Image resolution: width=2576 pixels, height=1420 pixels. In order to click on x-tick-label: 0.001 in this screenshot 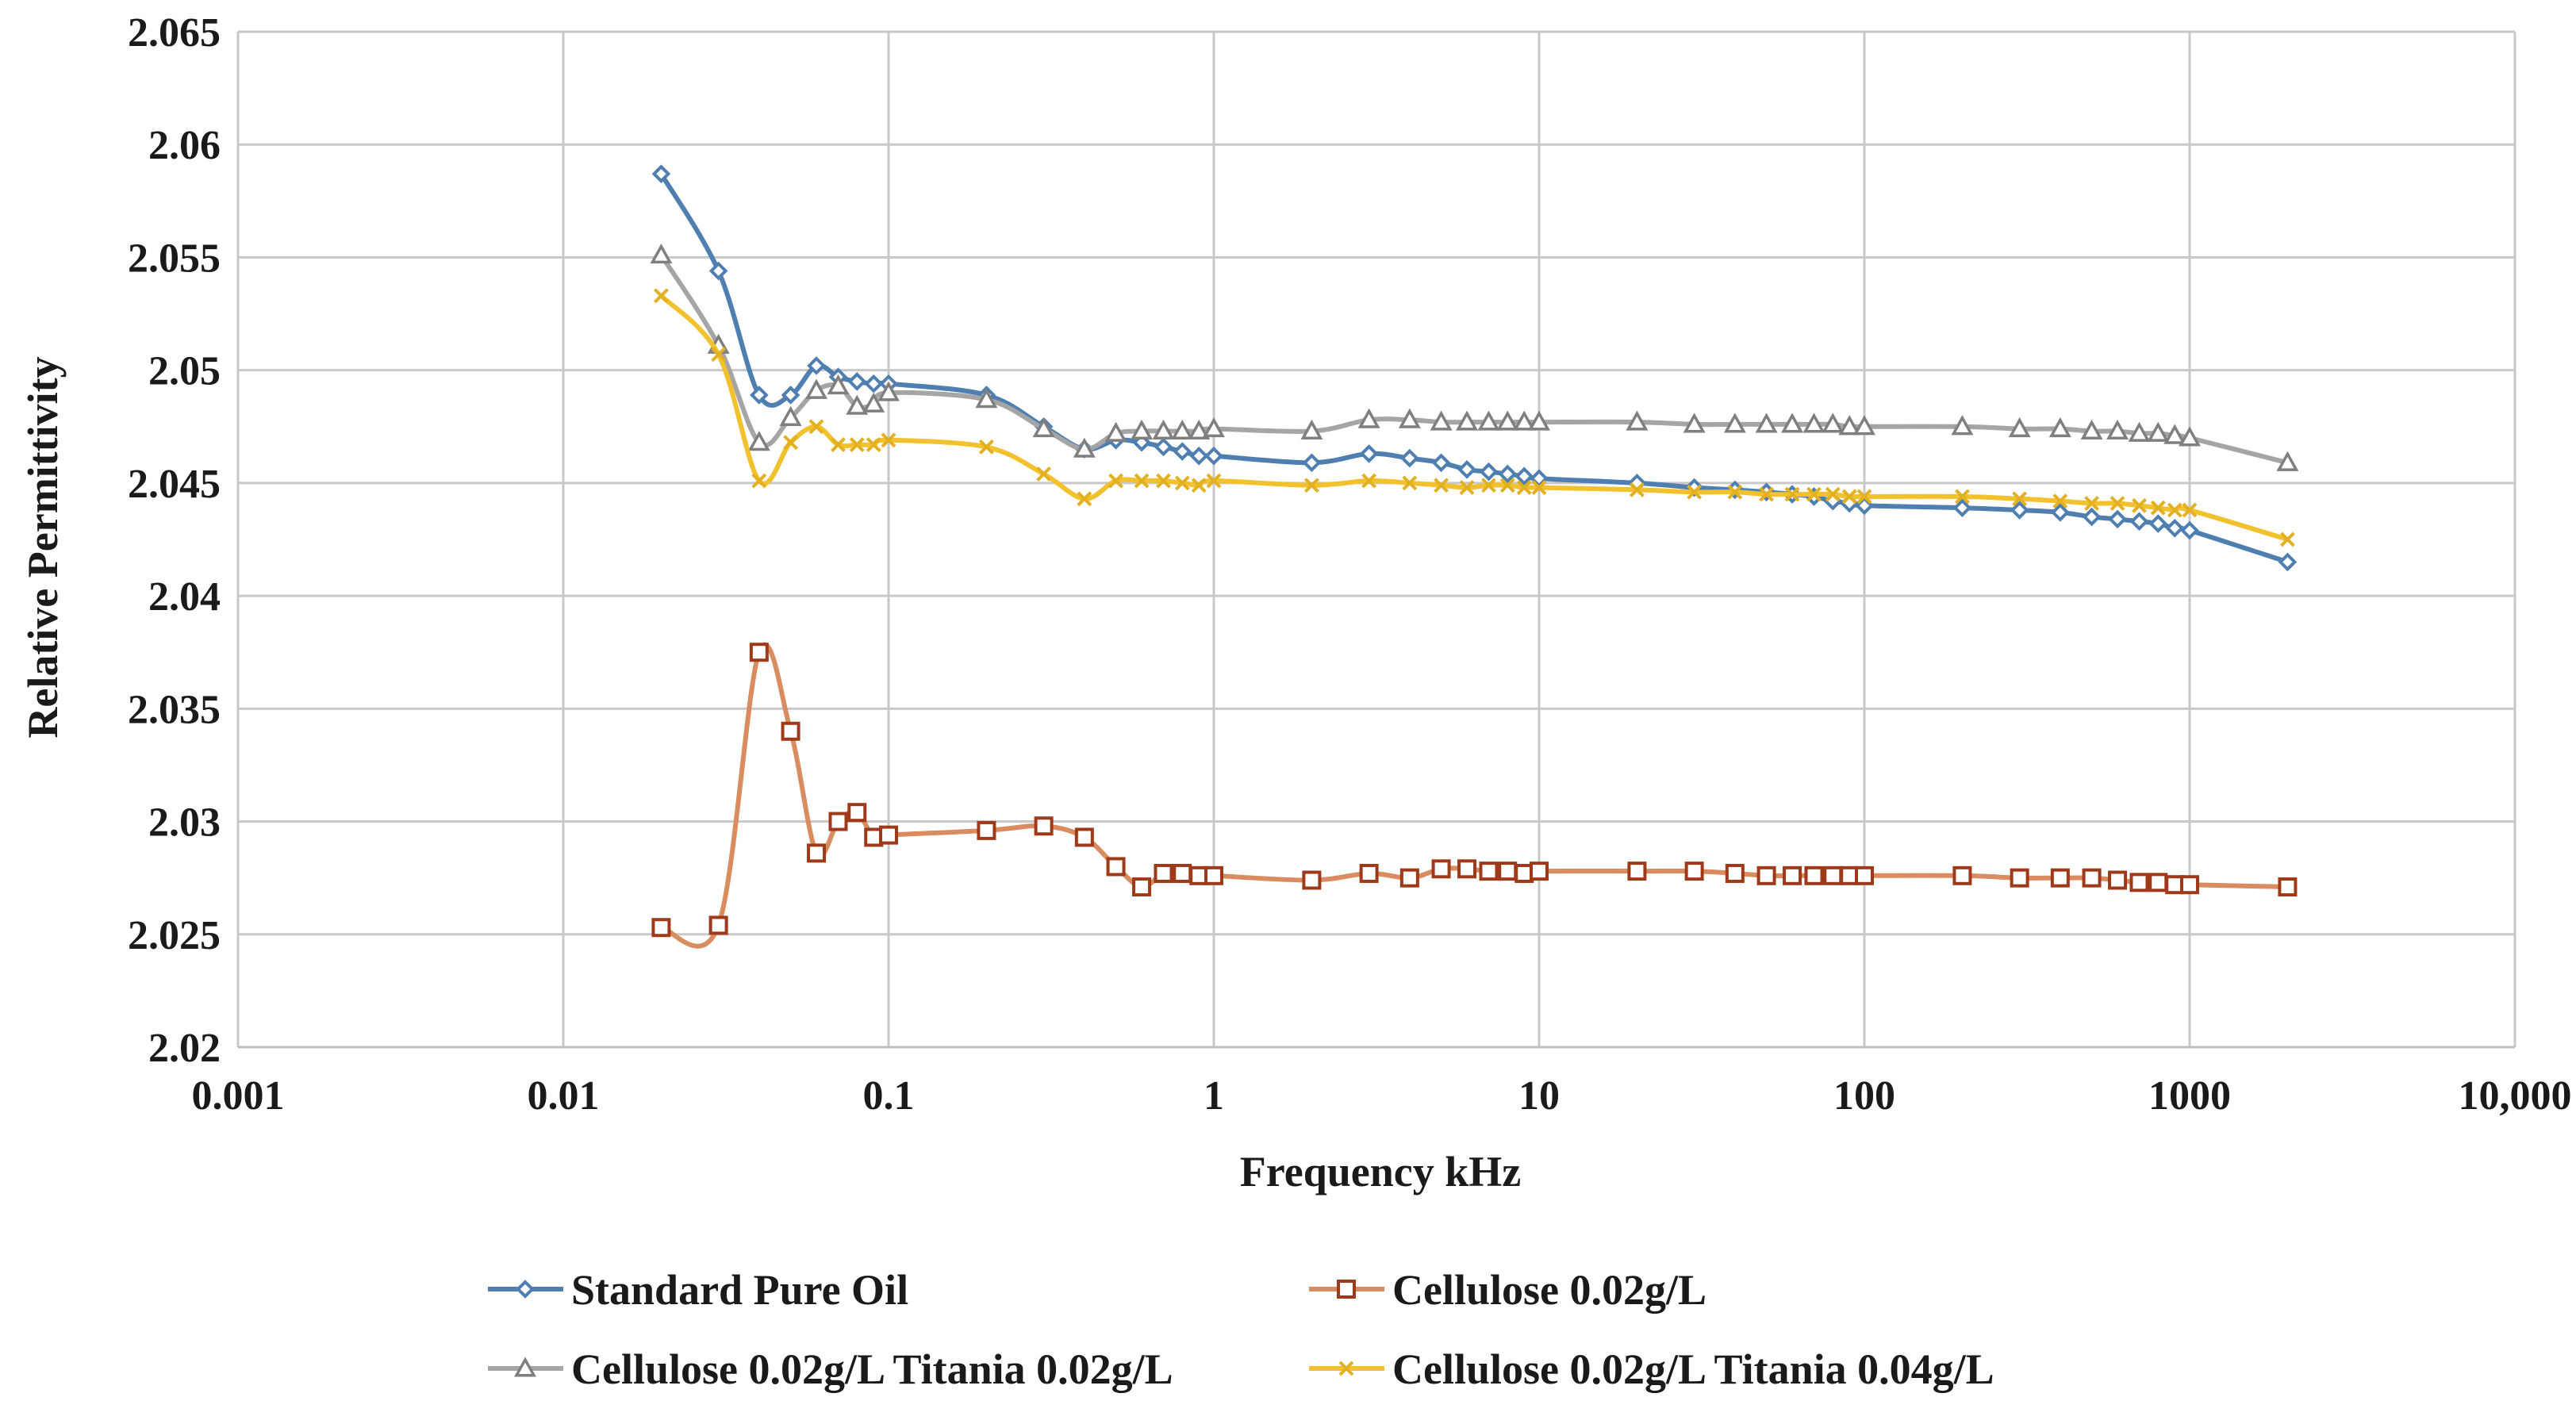, I will do `click(238, 1096)`.